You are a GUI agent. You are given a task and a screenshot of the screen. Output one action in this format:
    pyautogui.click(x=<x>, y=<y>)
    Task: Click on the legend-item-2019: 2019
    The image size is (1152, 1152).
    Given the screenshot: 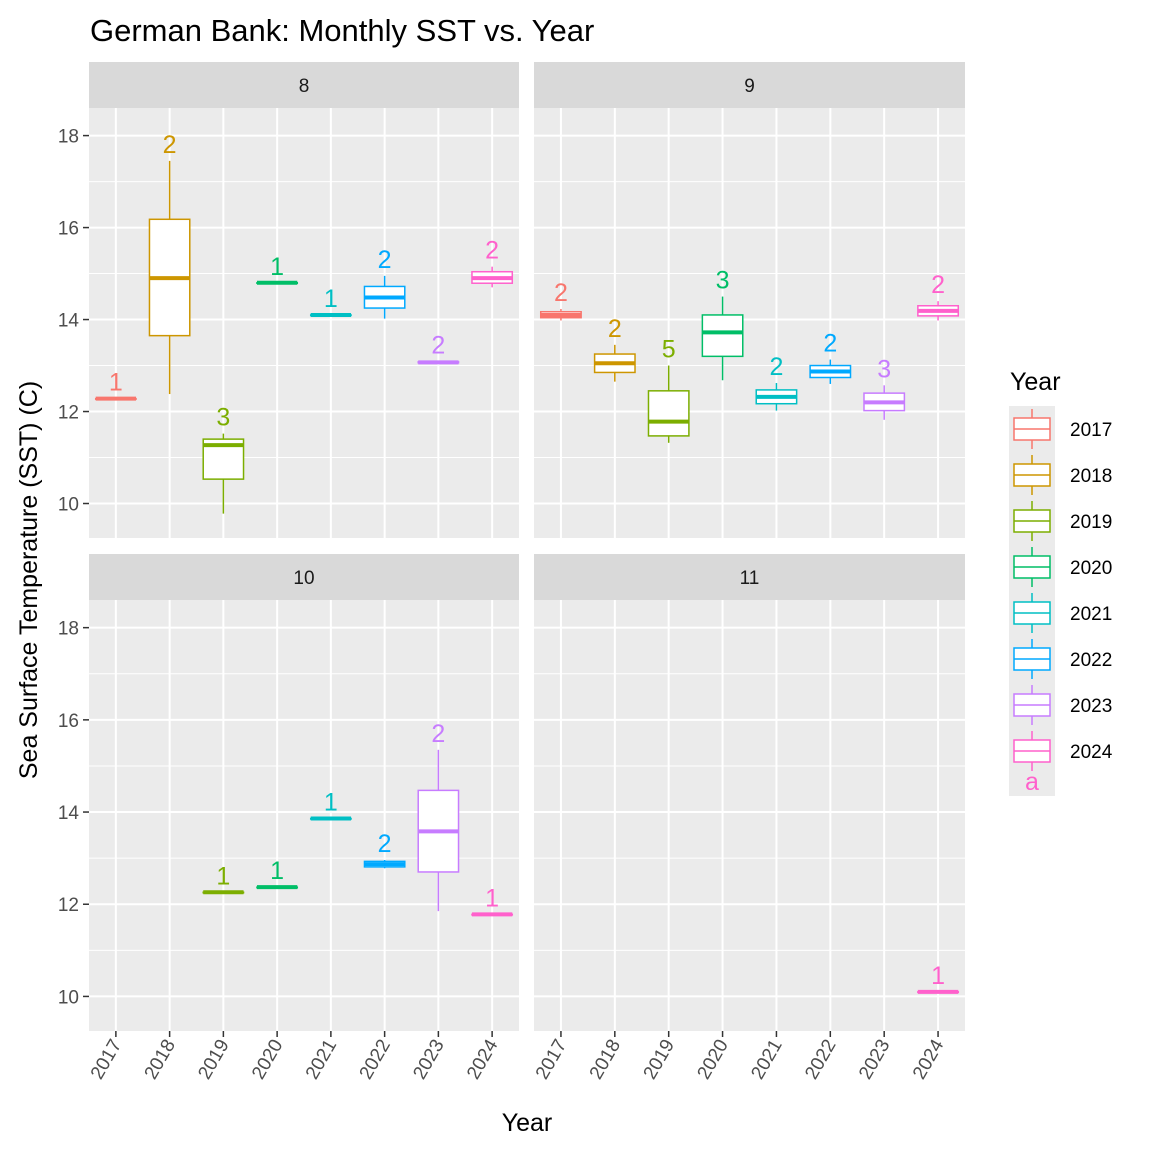 What is the action you would take?
    pyautogui.click(x=1062, y=521)
    